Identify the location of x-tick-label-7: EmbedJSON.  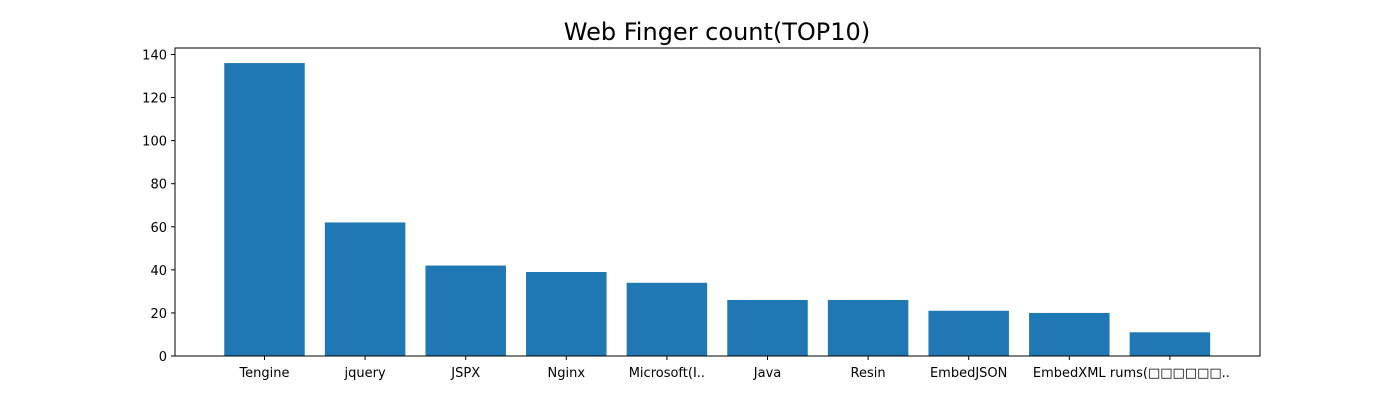
(968, 373).